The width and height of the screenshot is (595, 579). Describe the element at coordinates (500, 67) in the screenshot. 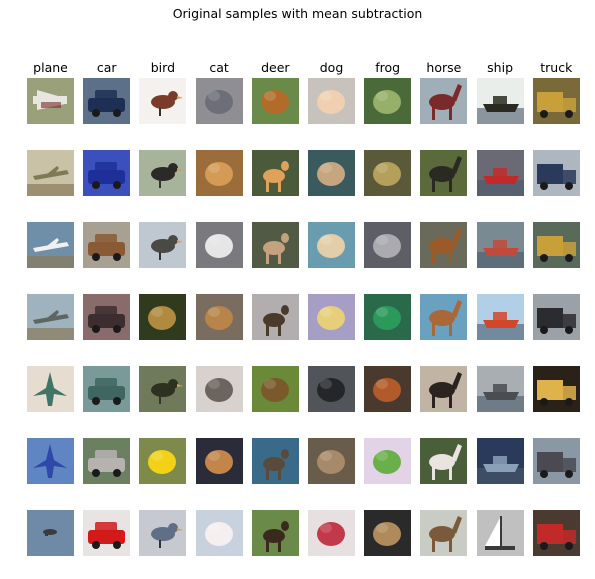

I see `class-label-ship: ship` at that location.